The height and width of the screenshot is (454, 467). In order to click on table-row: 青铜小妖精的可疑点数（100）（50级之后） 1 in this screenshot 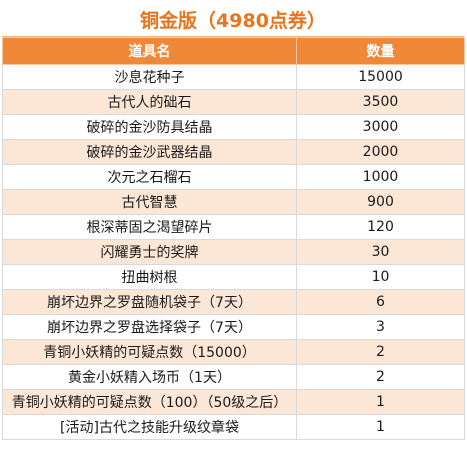, I will do `click(233, 402)`.